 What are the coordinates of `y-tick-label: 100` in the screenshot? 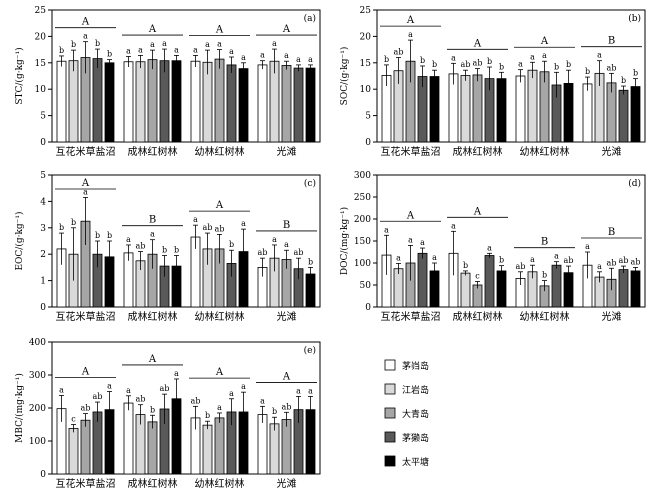 It's located at (37, 442).